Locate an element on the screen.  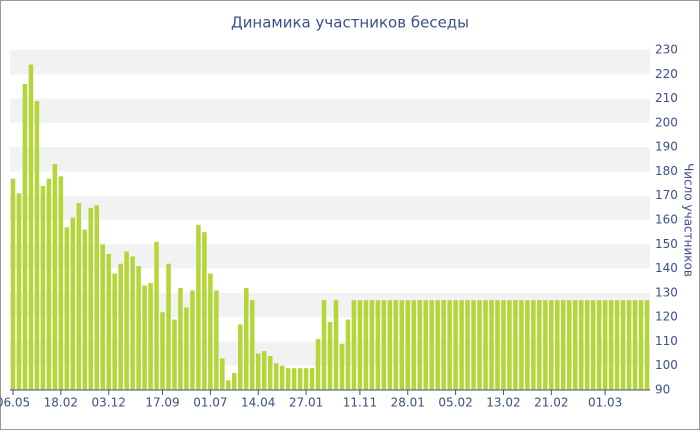
x-tick-label: 13.02 is located at coordinates (503, 403).